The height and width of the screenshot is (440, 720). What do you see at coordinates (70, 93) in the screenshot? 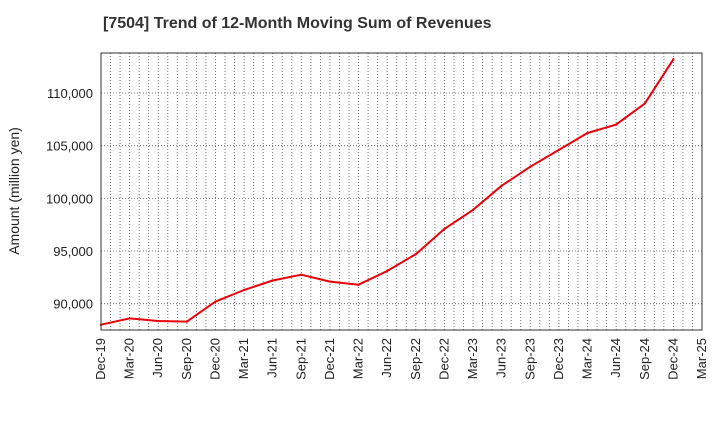
I see `y-tick-label: 110,000` at bounding box center [70, 93].